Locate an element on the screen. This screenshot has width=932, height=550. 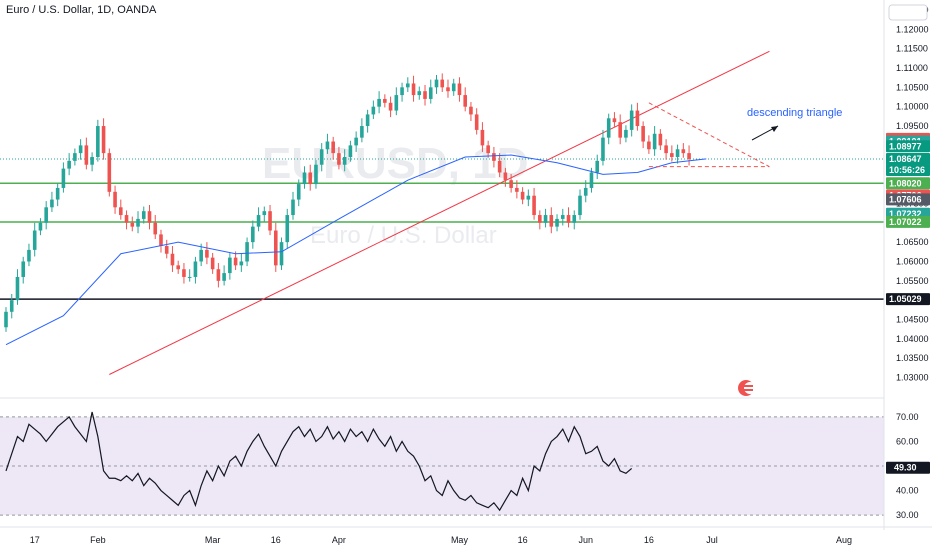
price-badge-label: 1.08020 is located at coordinates (905, 183).